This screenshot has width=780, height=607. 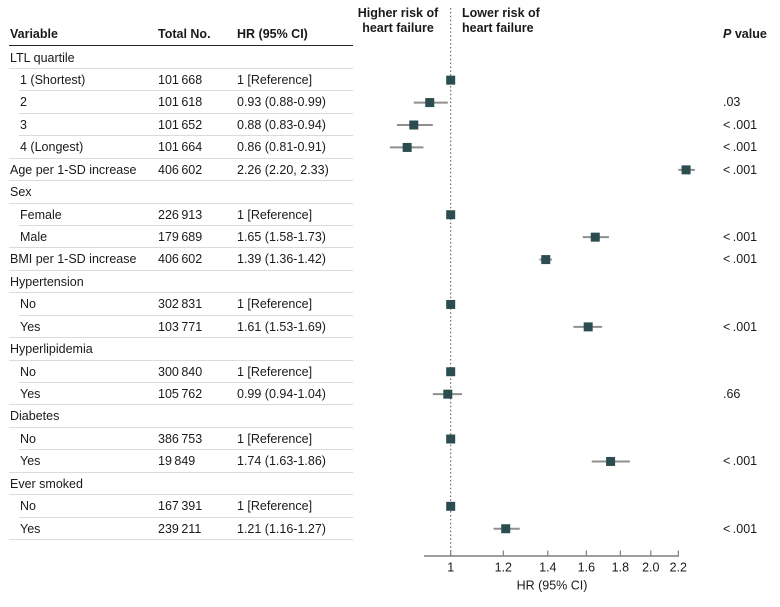 What do you see at coordinates (180, 147) in the screenshot?
I see `total-no-cell: 101 664` at bounding box center [180, 147].